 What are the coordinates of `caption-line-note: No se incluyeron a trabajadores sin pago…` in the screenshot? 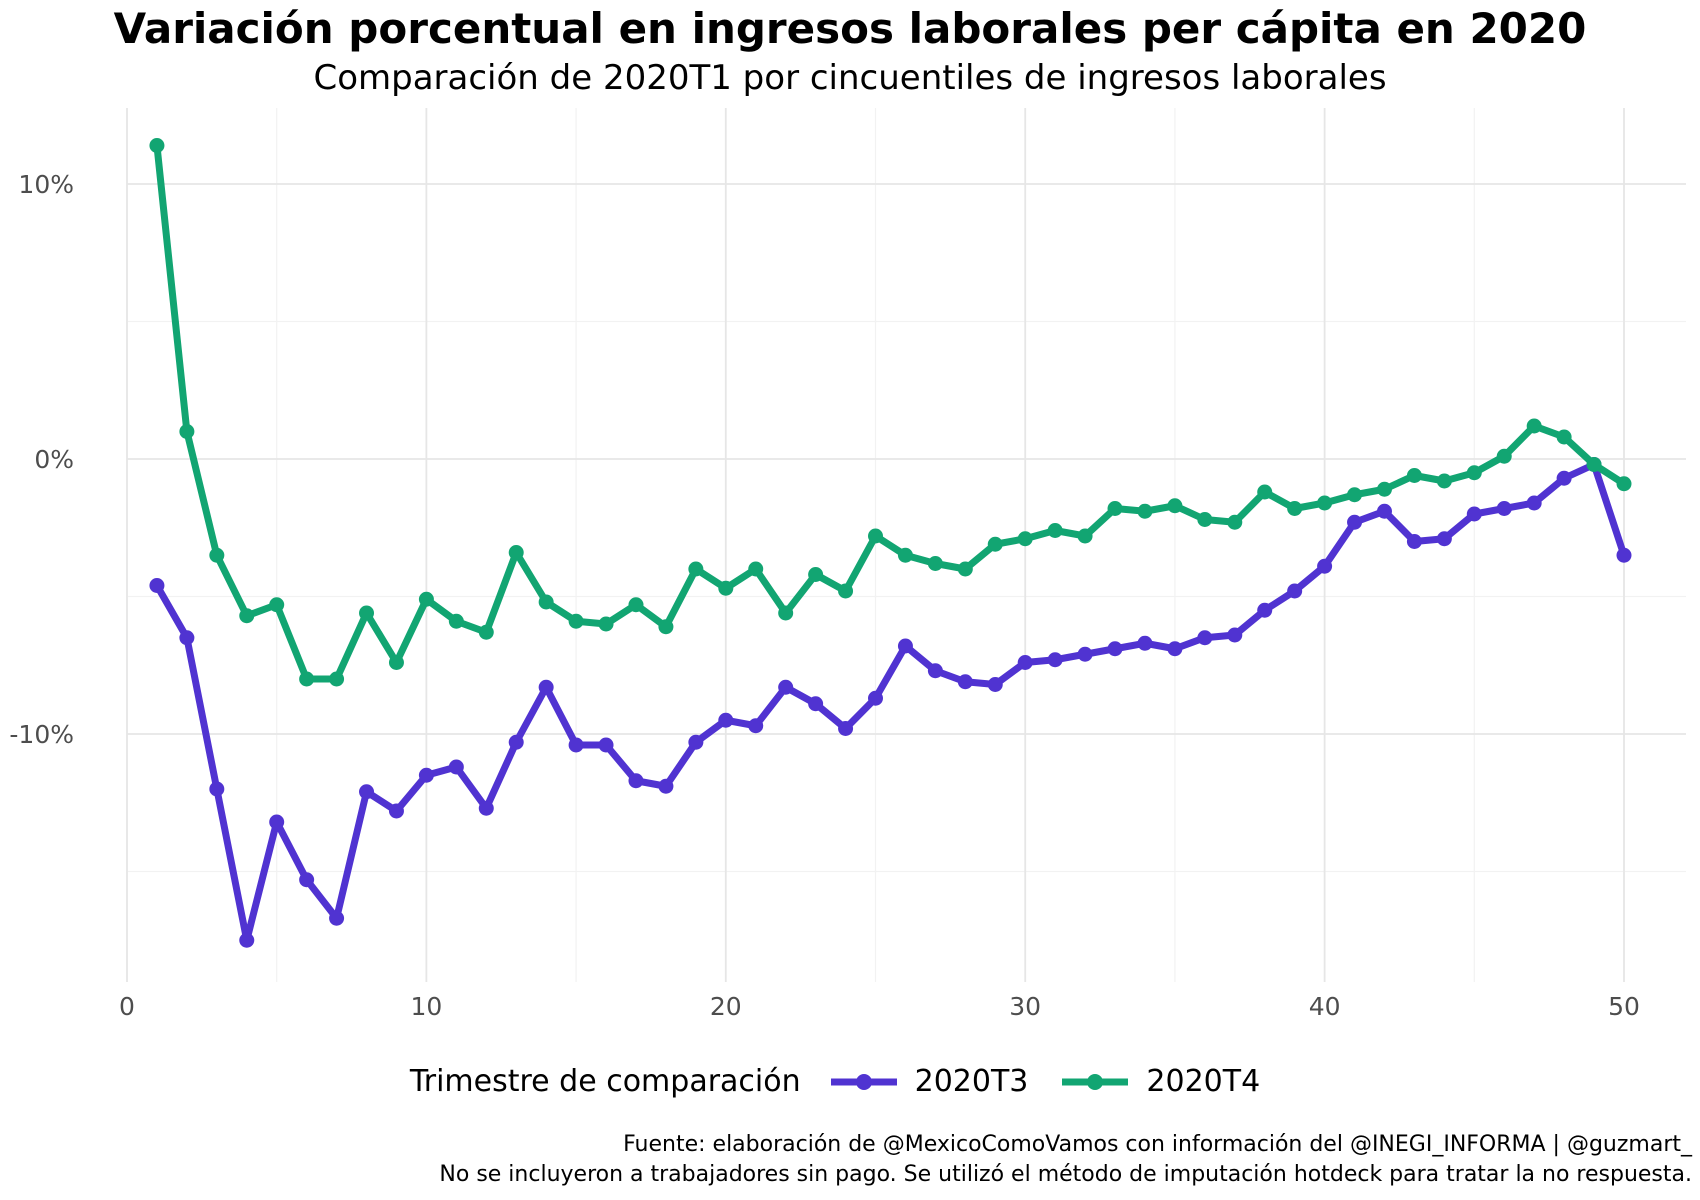 It's located at (1065, 1174).